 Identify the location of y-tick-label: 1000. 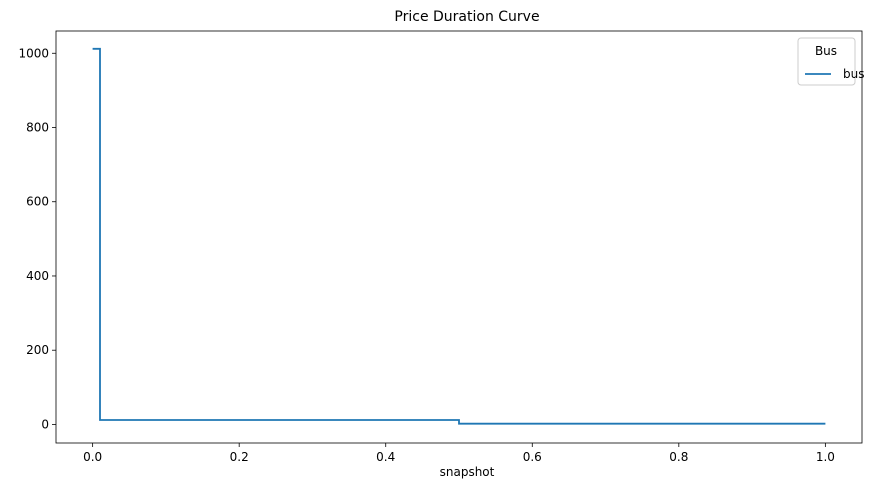
(33, 53).